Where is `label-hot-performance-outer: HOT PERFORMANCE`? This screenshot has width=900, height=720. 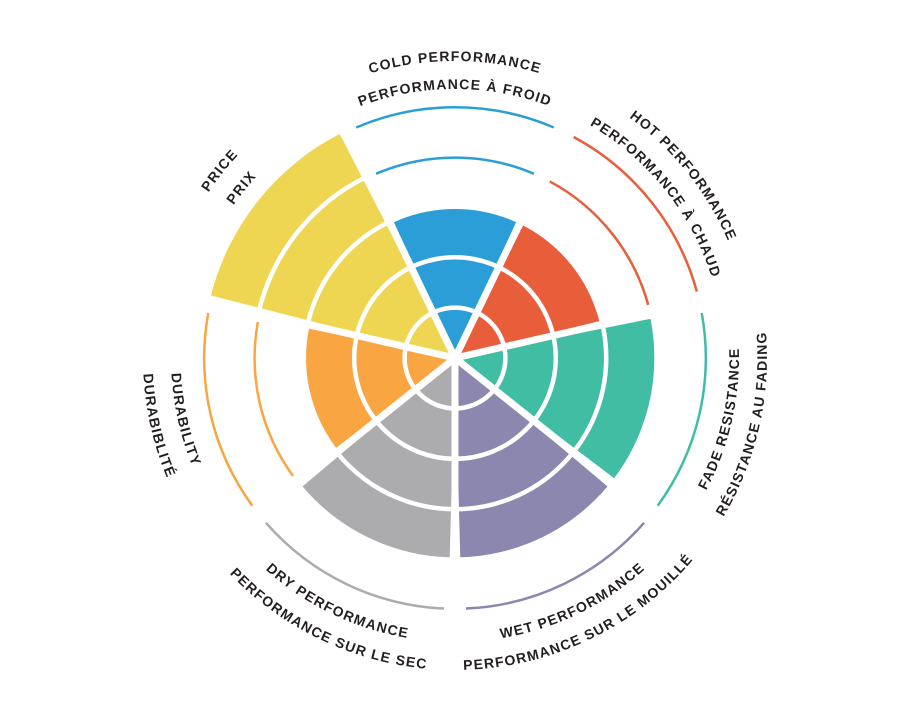
label-hot-performance-outer: HOT PERFORMANCE is located at coordinates (683, 175).